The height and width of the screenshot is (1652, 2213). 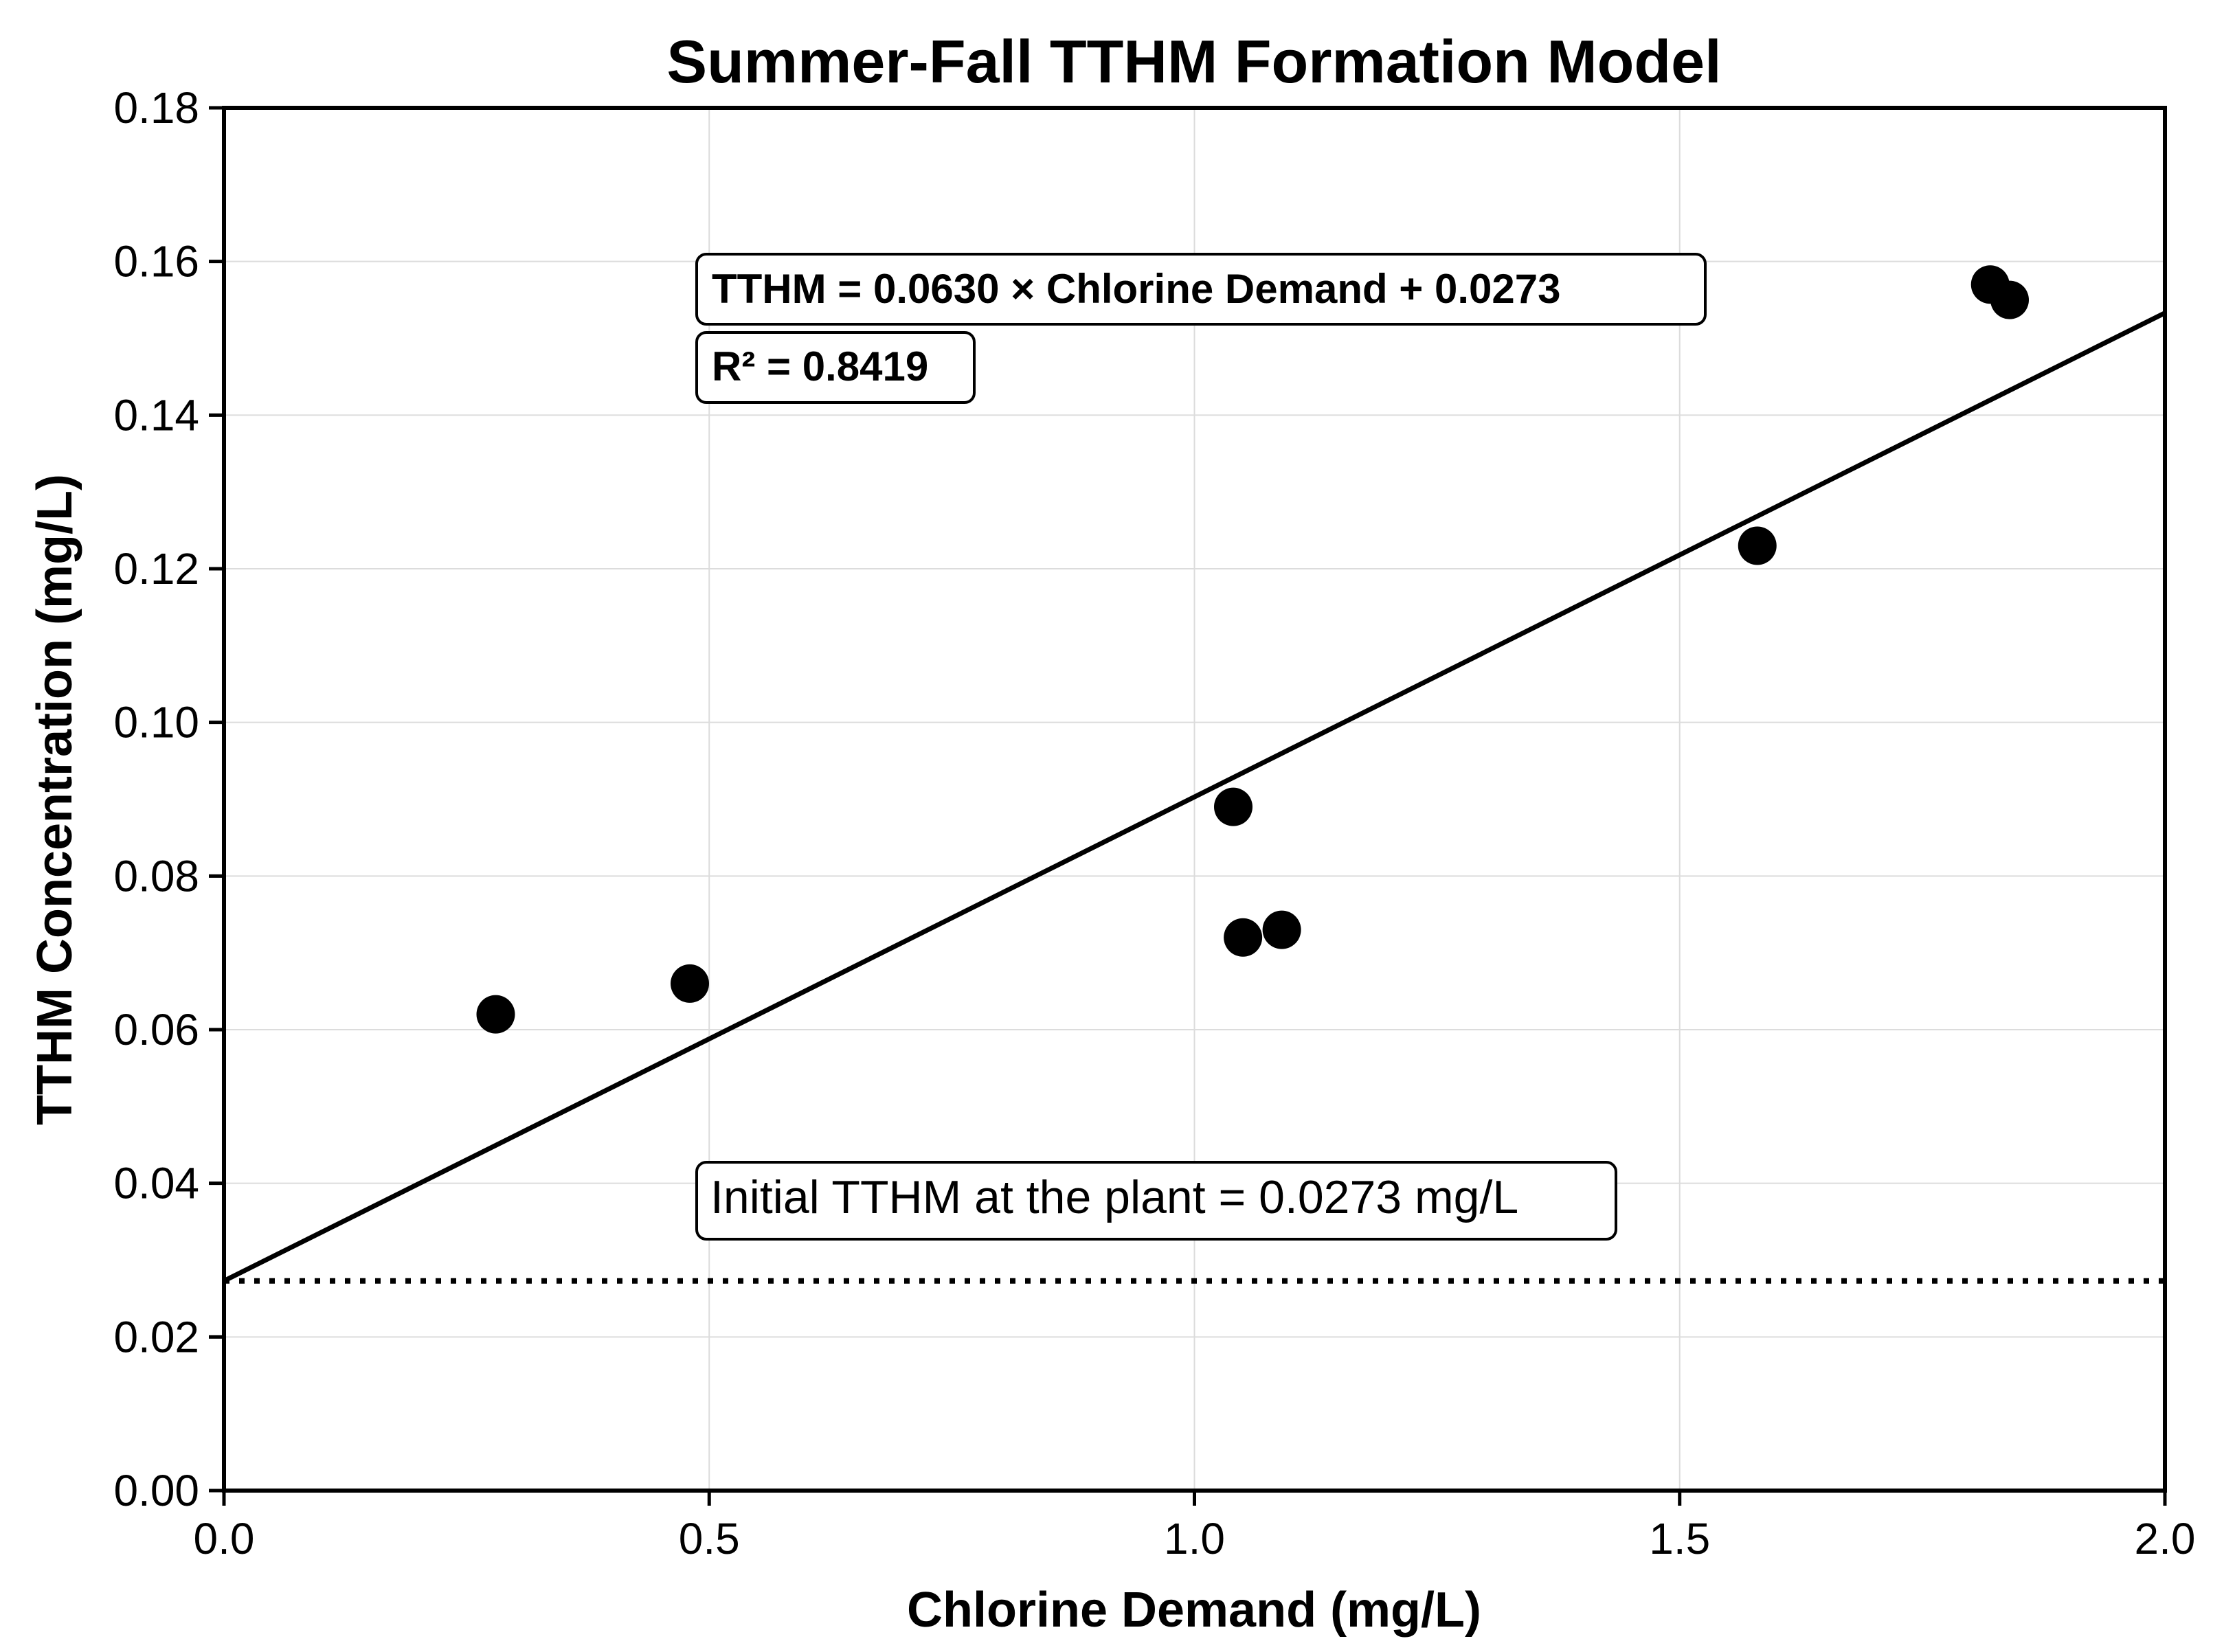 I want to click on y-tick-label-5: 0.10, so click(x=156, y=722).